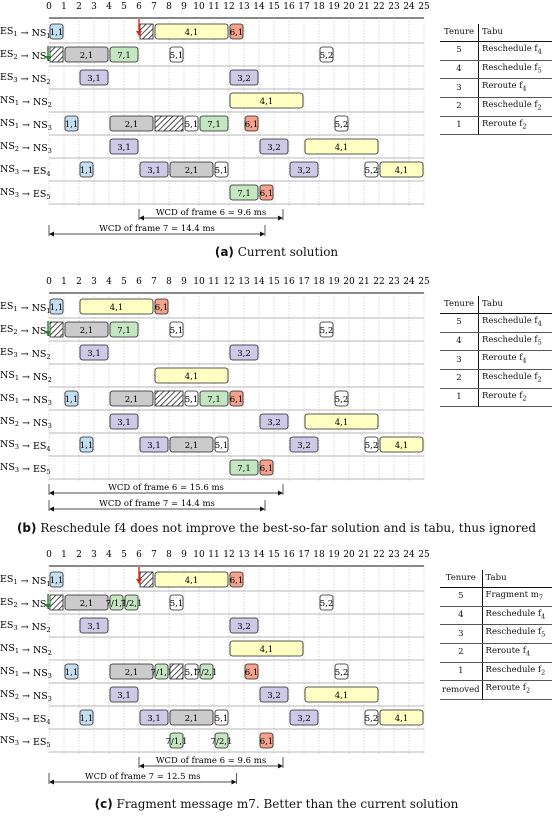 The image size is (553, 820). What do you see at coordinates (459, 107) in the screenshot?
I see `tenure-value: 2` at bounding box center [459, 107].